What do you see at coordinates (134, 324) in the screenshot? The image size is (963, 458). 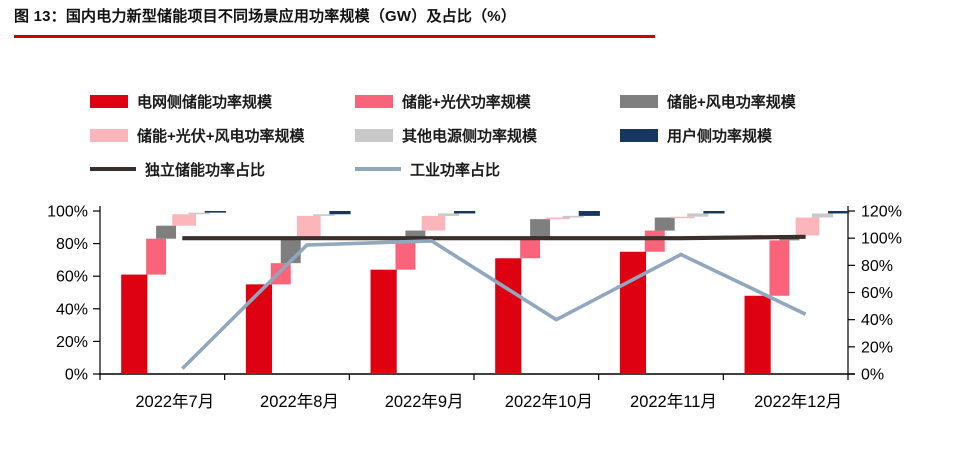 I see `bar-segment-s0-m0` at bounding box center [134, 324].